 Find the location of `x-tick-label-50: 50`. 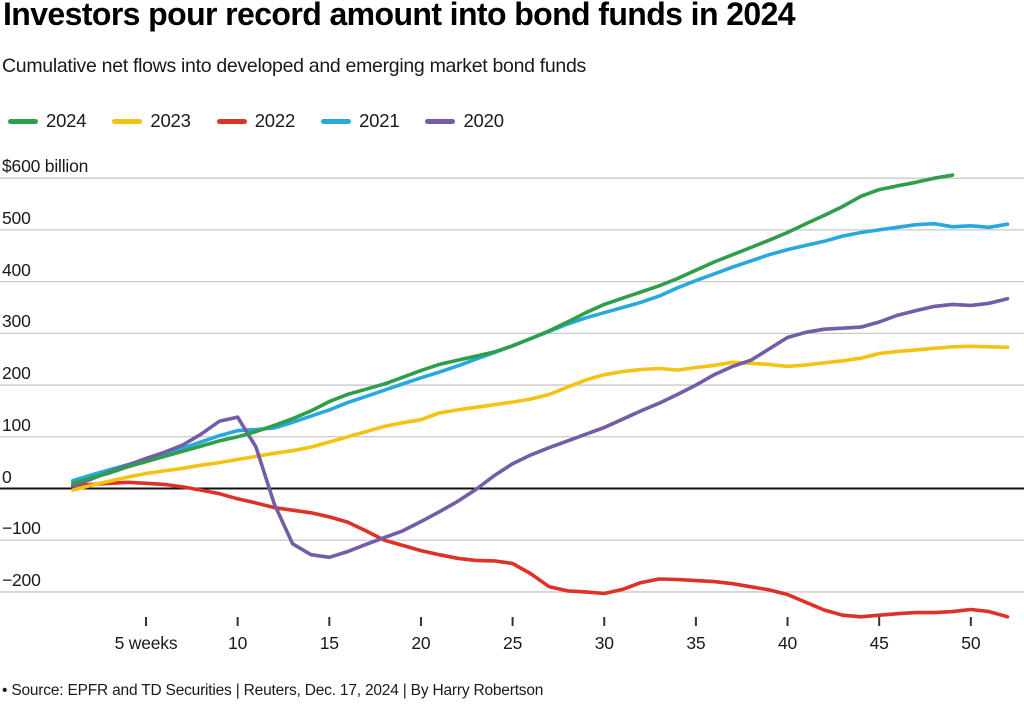

x-tick-label-50: 50 is located at coordinates (971, 643).